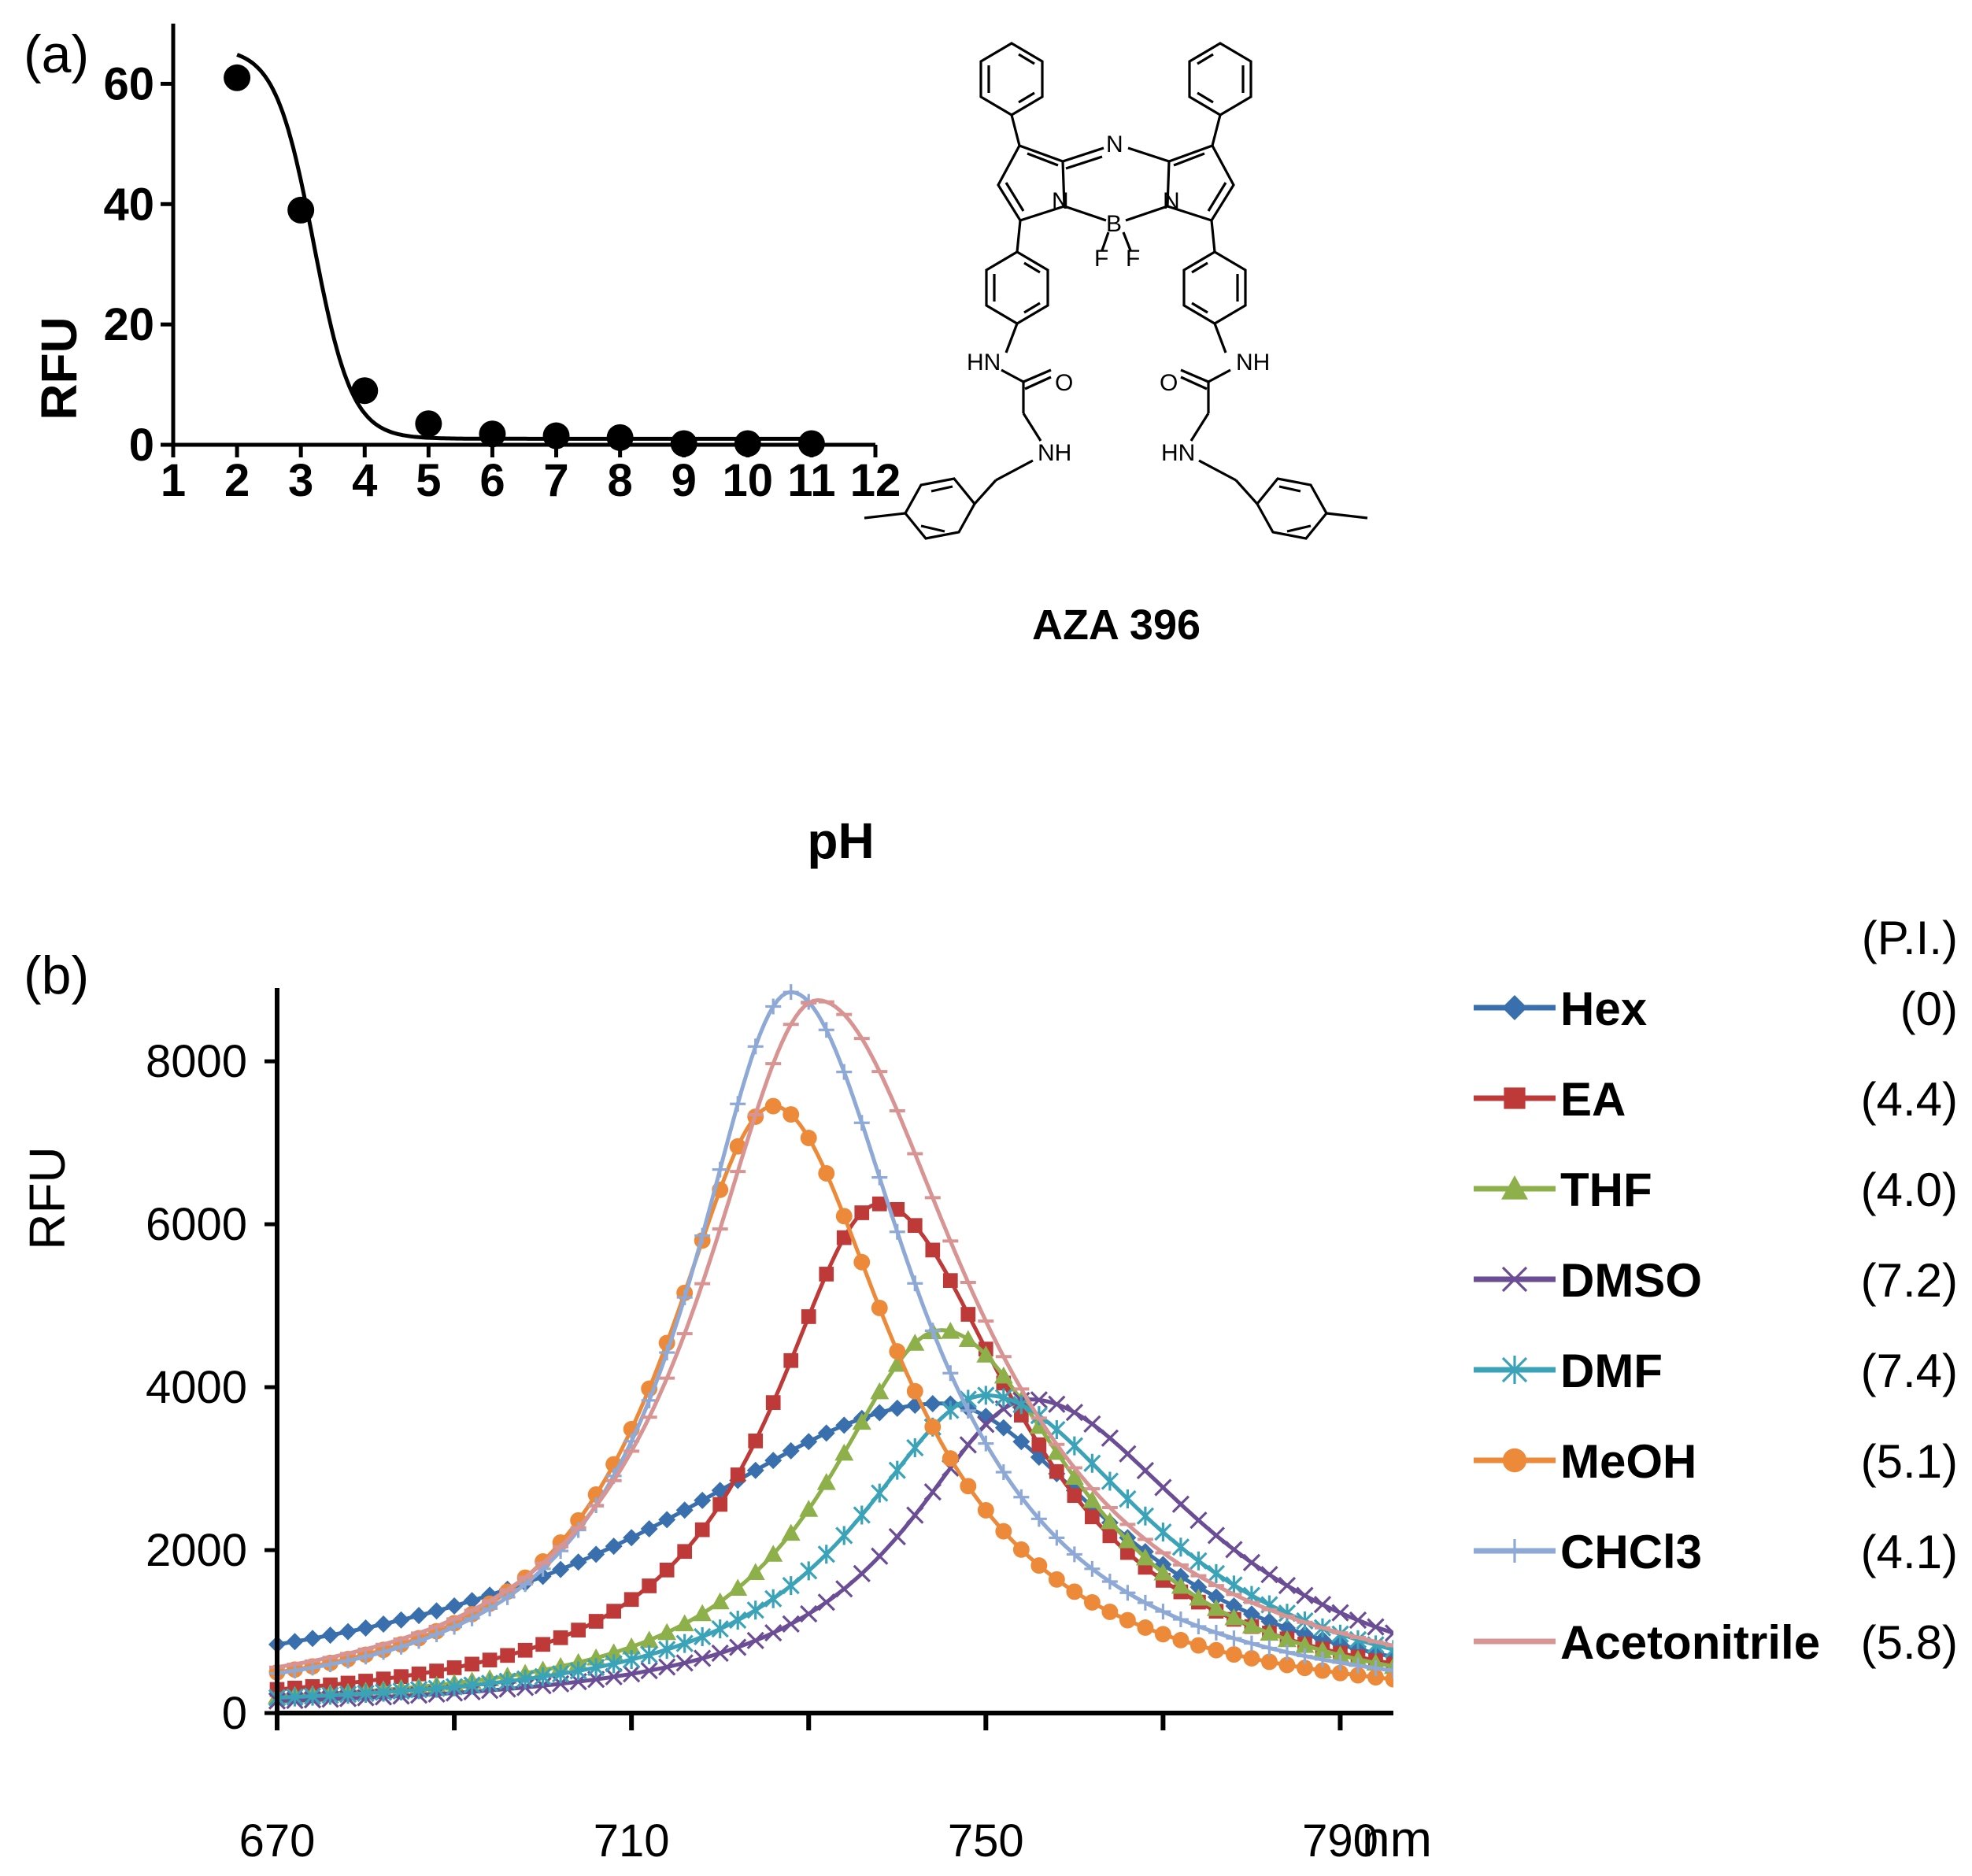  What do you see at coordinates (429, 480) in the screenshot?
I see `chart-a-x-tick-label: 5` at bounding box center [429, 480].